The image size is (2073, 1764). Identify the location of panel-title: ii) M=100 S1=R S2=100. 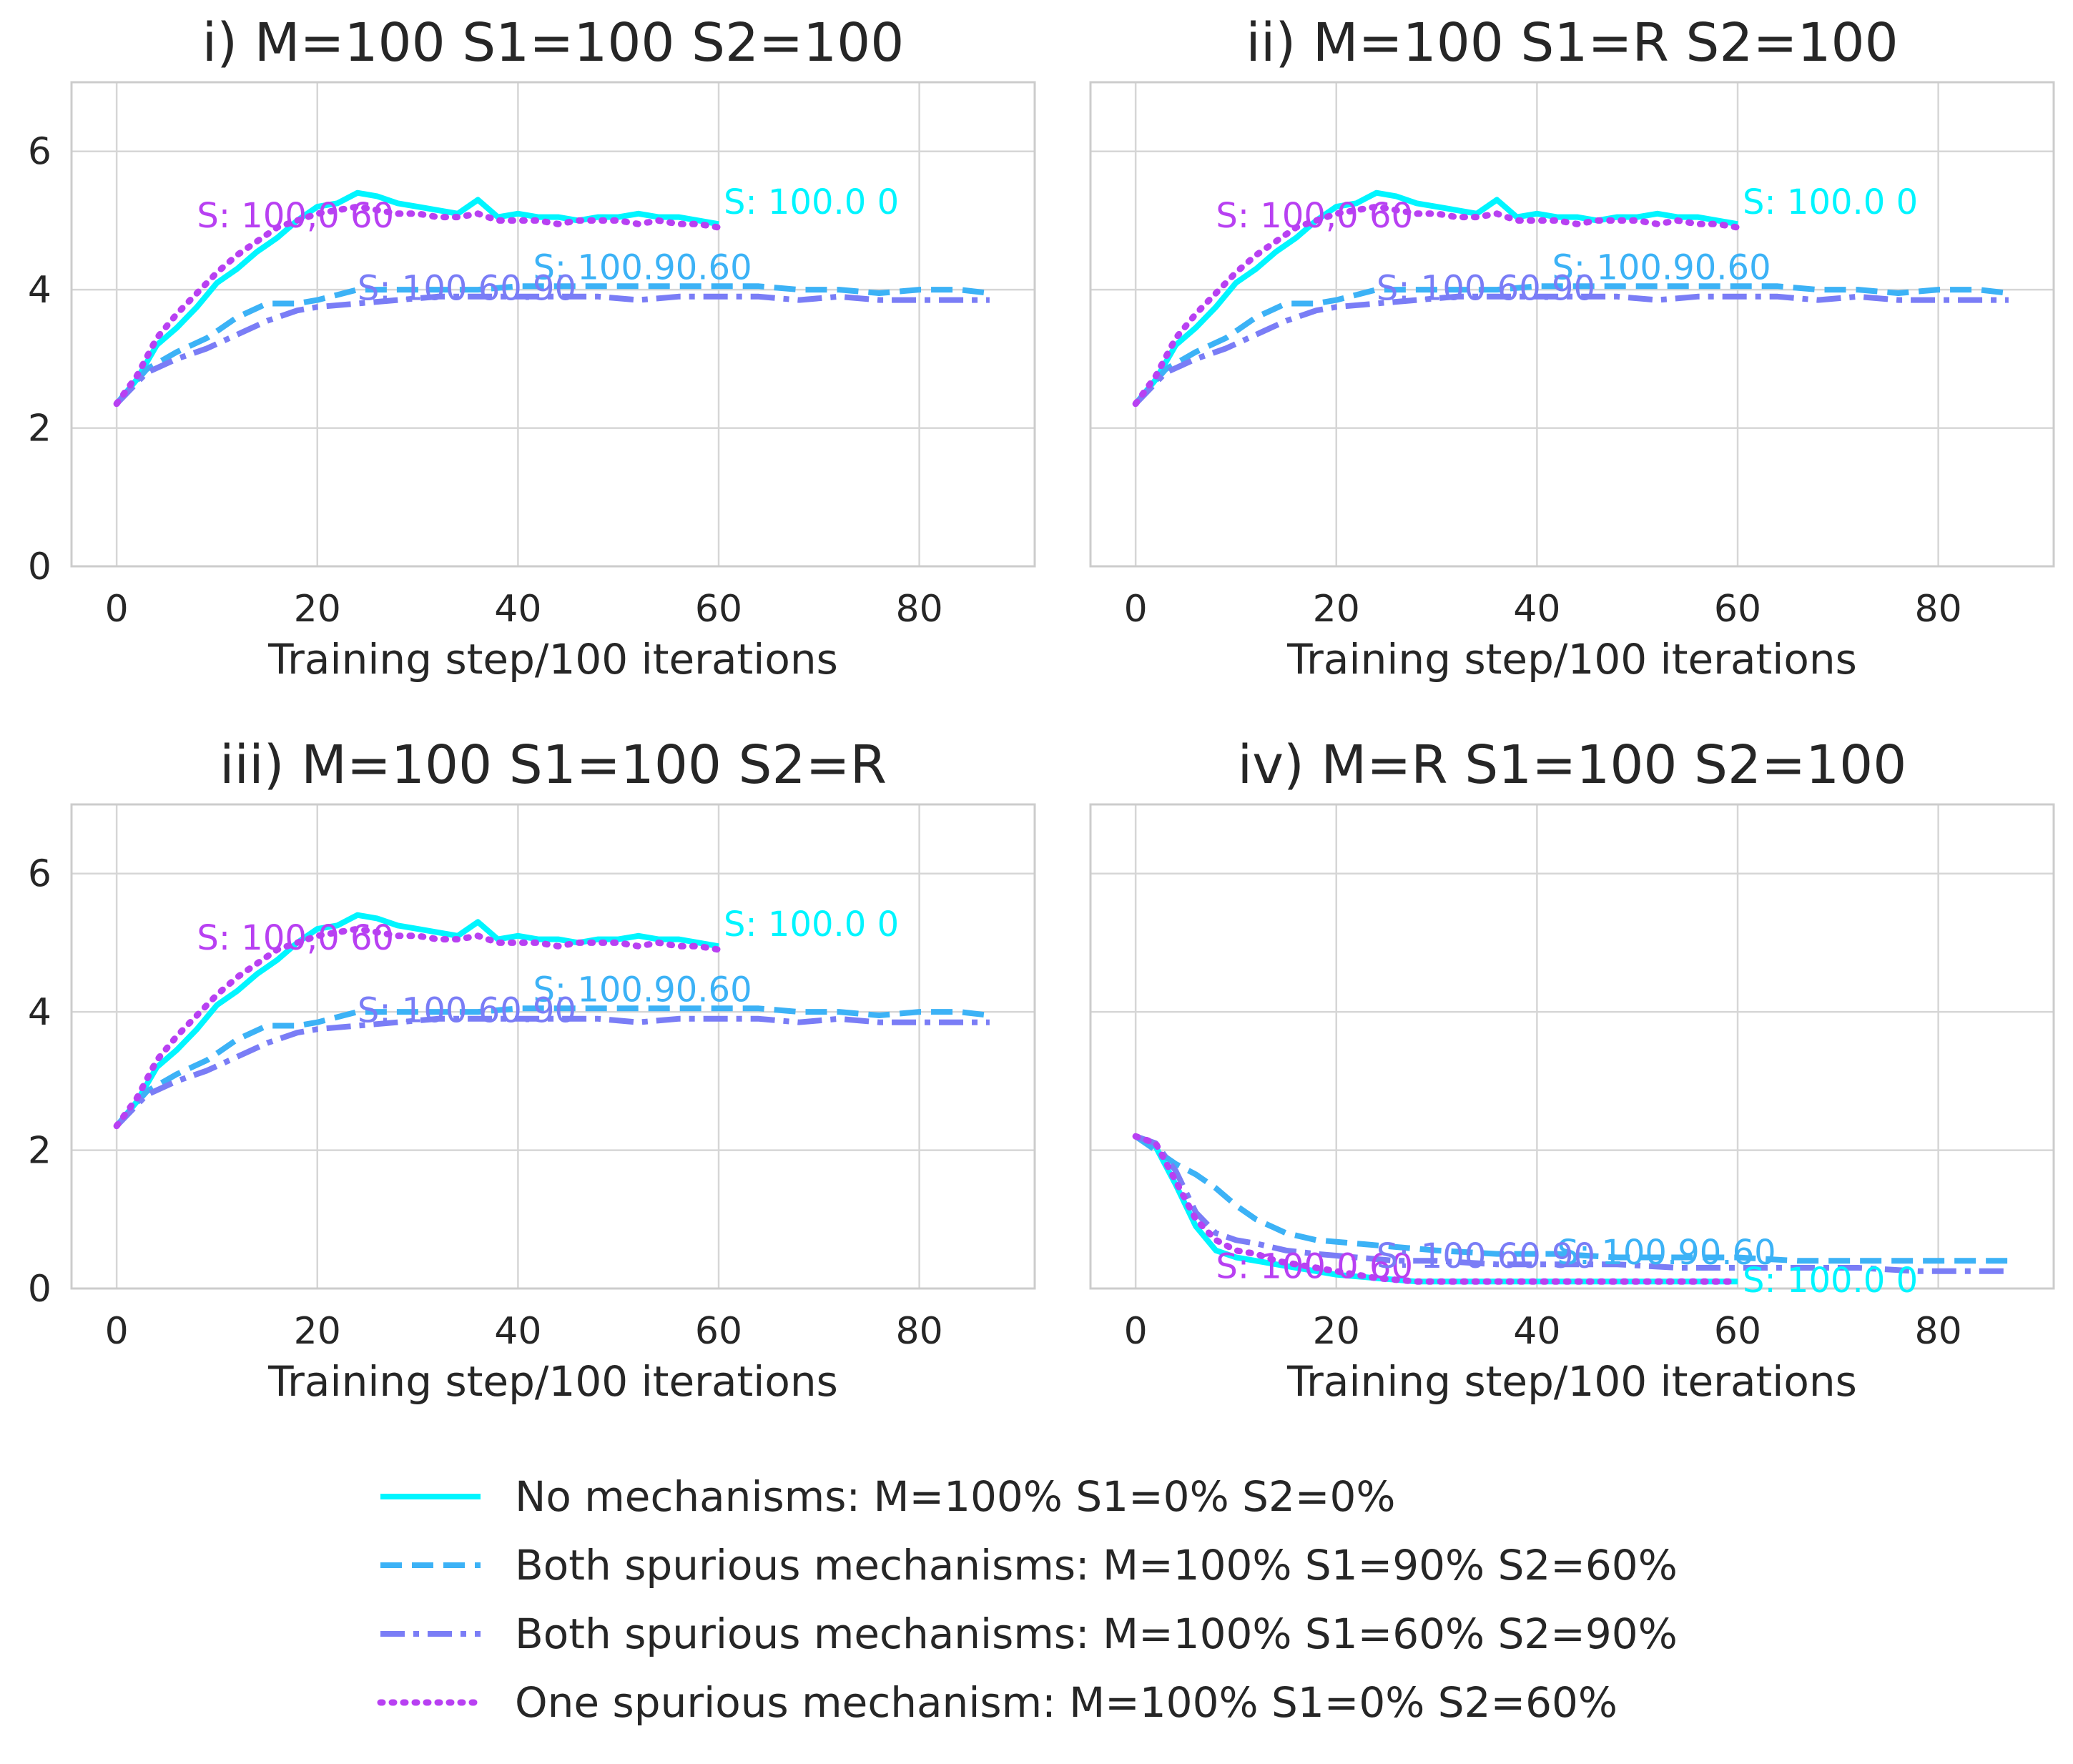
(1572, 43).